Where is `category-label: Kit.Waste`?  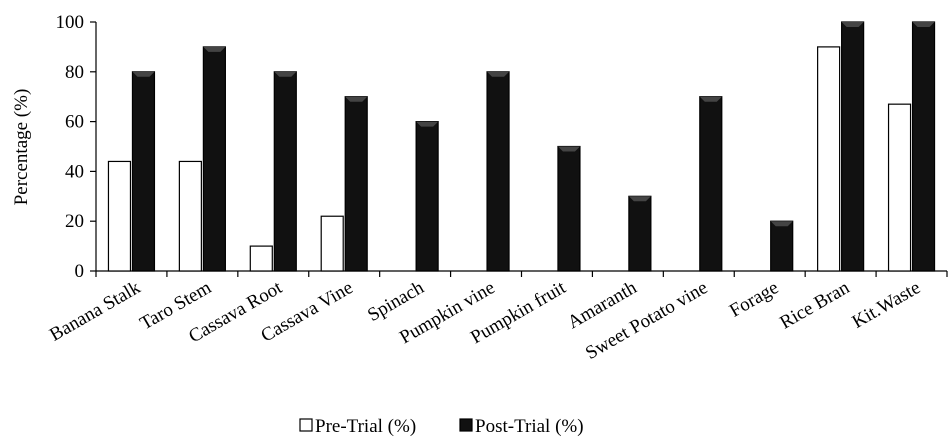
category-label: Kit.Waste is located at coordinates (886, 305).